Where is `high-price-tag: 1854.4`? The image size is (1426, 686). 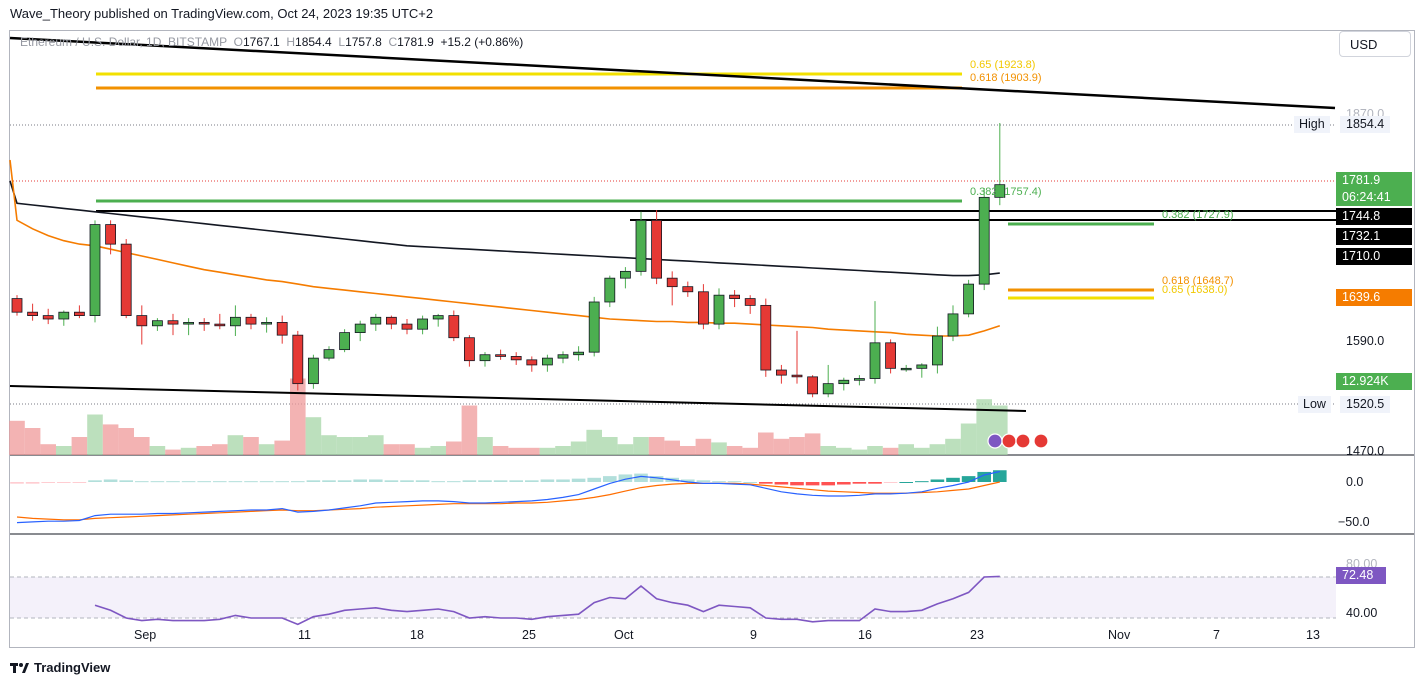 high-price-tag: 1854.4 is located at coordinates (1365, 124).